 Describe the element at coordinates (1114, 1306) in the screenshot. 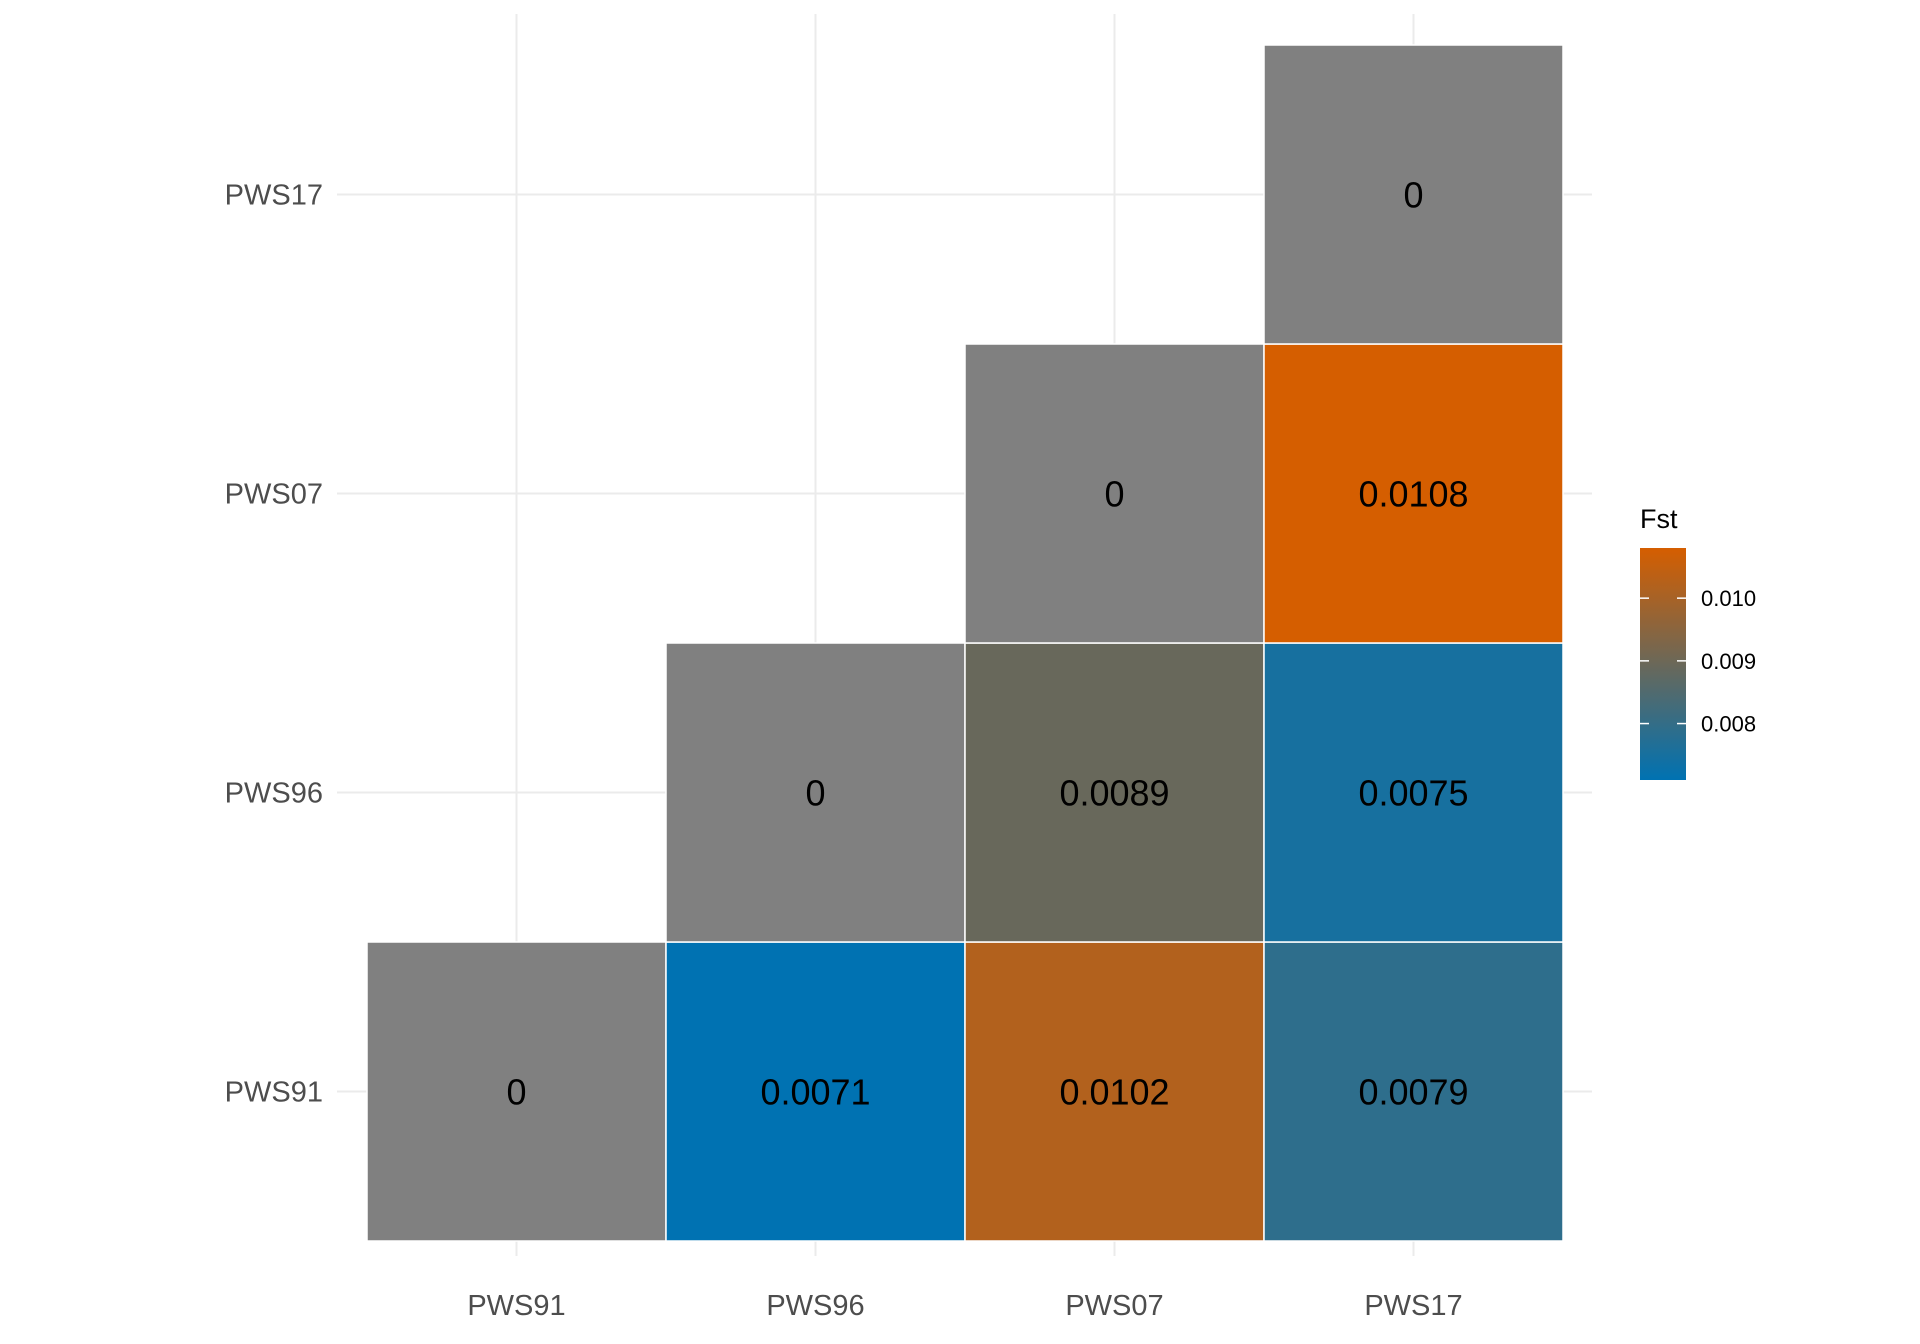

I see `x-tick-label-pws07: PWS07` at that location.